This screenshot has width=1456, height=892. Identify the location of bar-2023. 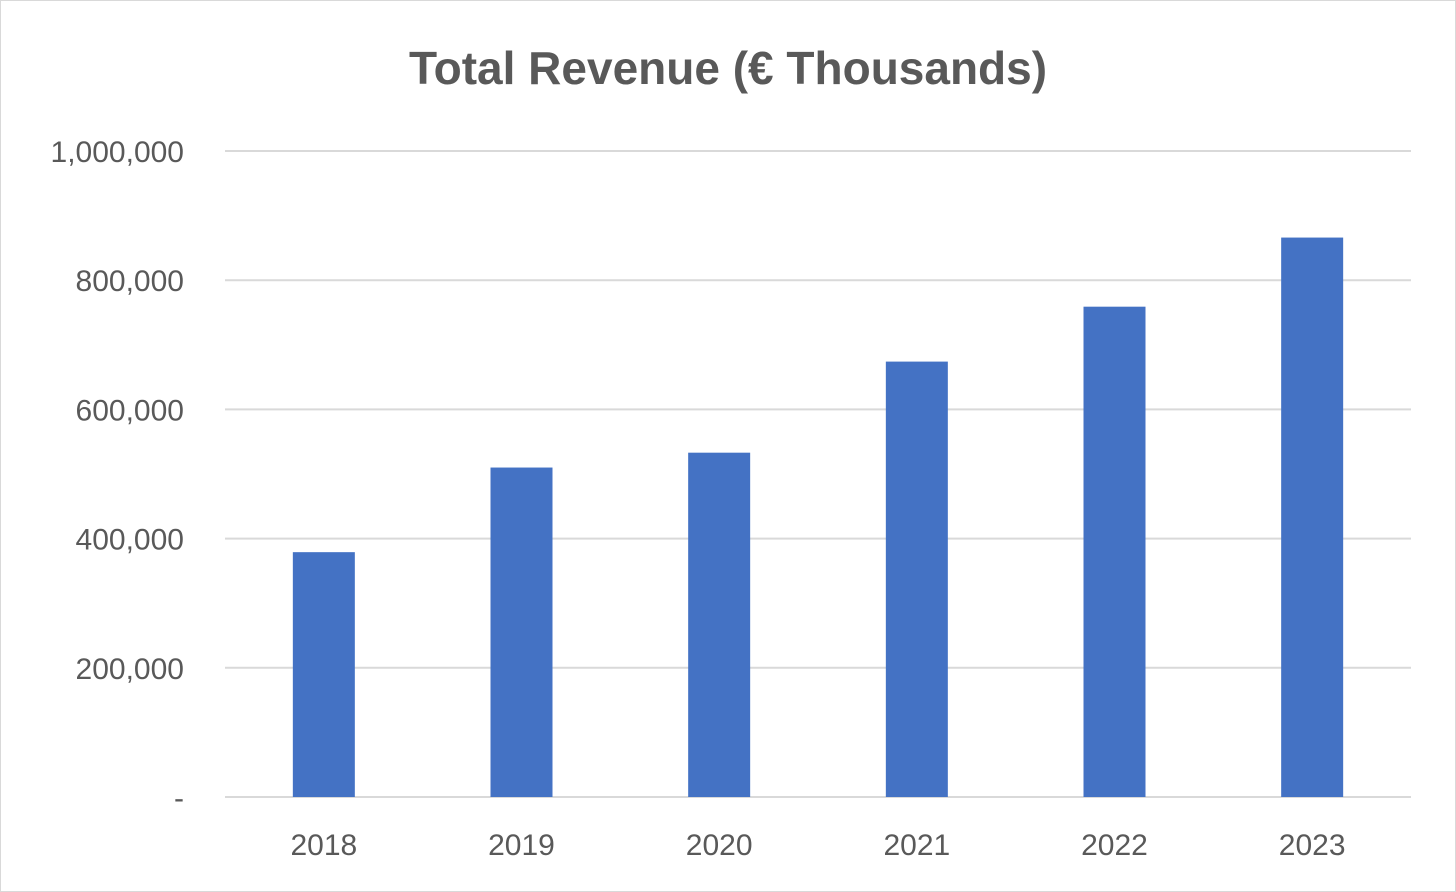
(1312, 517).